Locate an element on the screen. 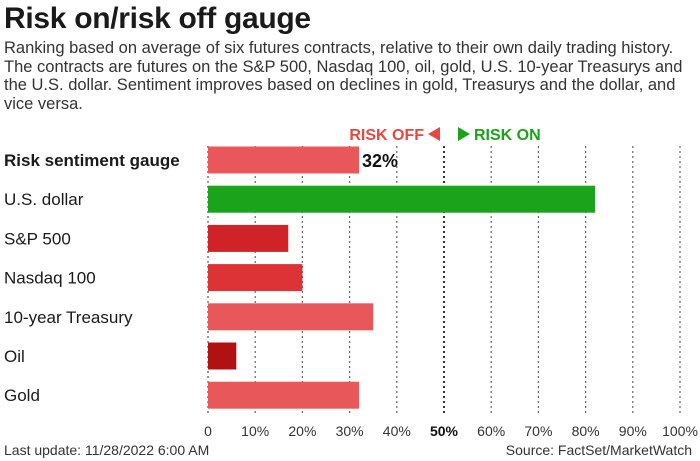 This screenshot has width=700, height=461. x-tick-label: 0 is located at coordinates (208, 431).